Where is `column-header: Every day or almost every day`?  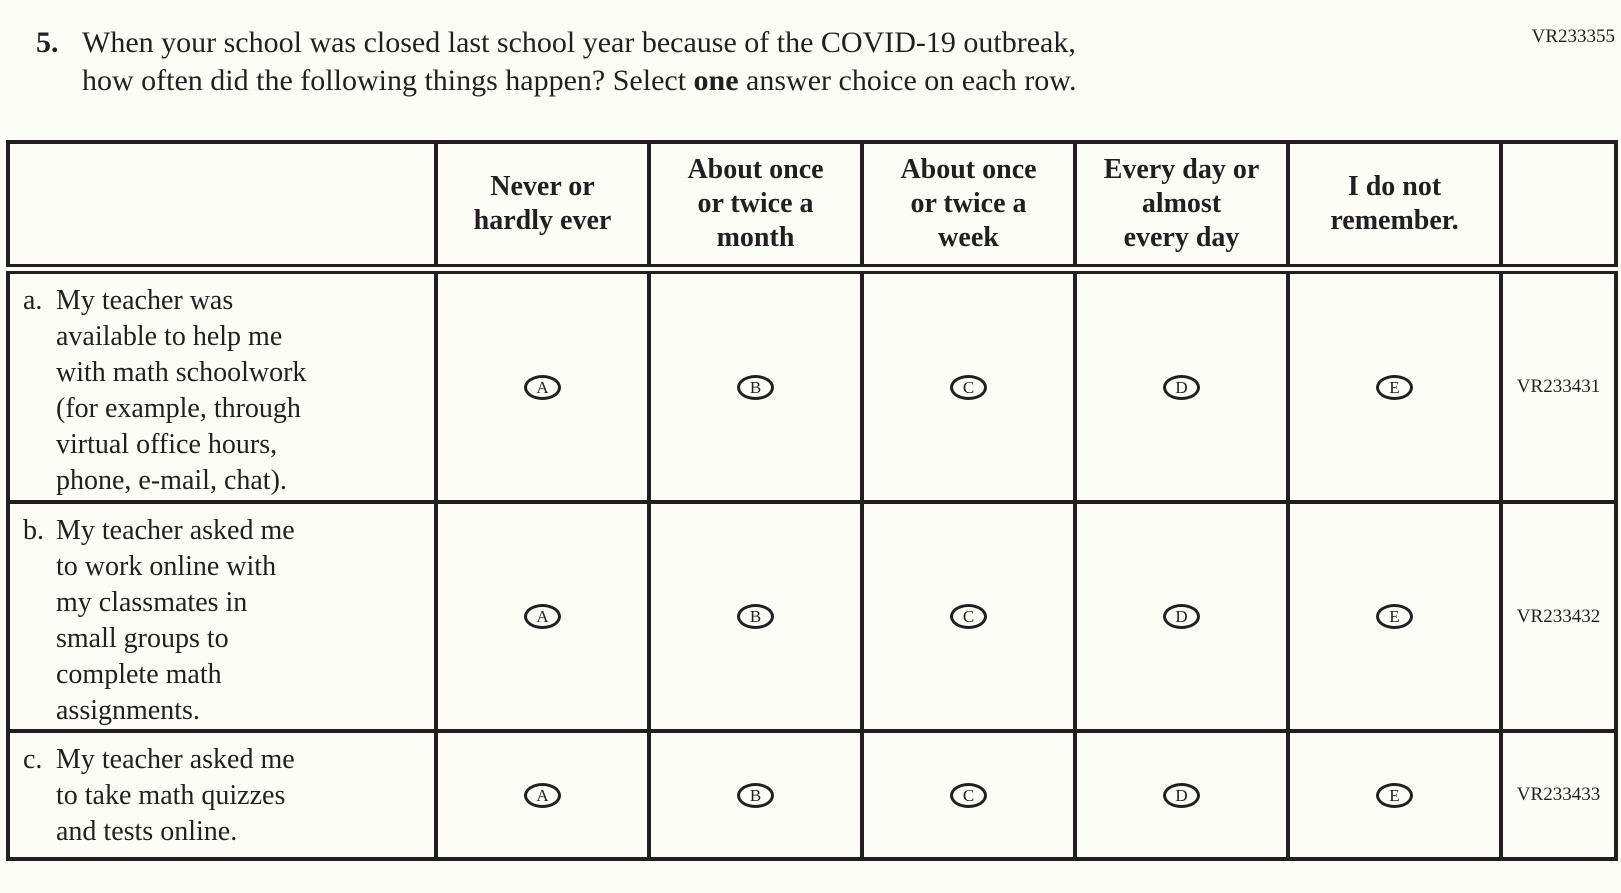
column-header: Every day or almost every day is located at coordinates (1181, 207).